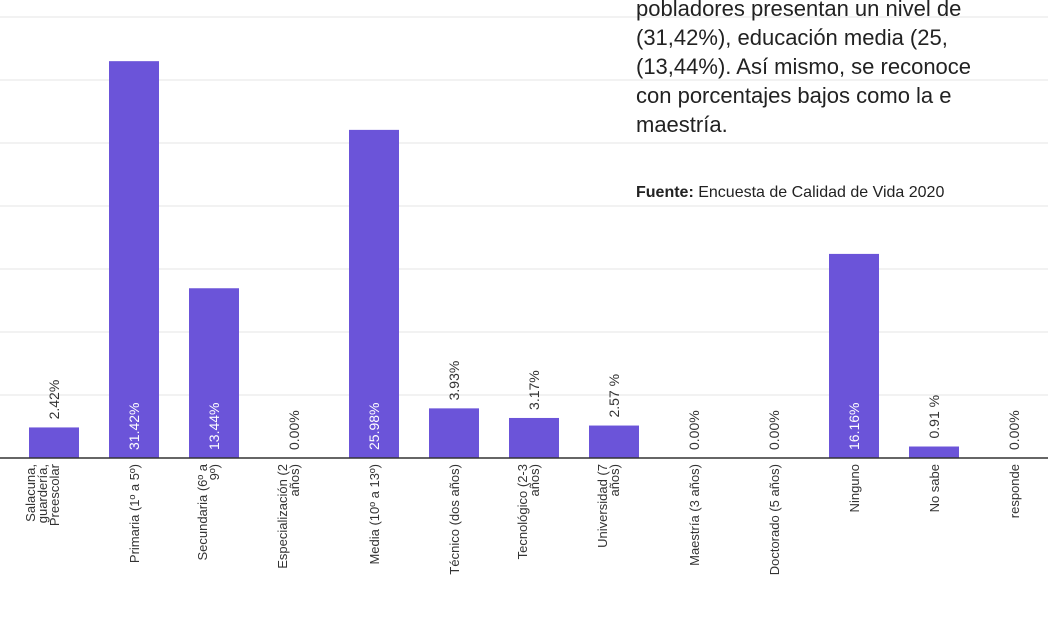 The width and height of the screenshot is (1048, 618). I want to click on category-label: Preescolar, so click(54, 494).